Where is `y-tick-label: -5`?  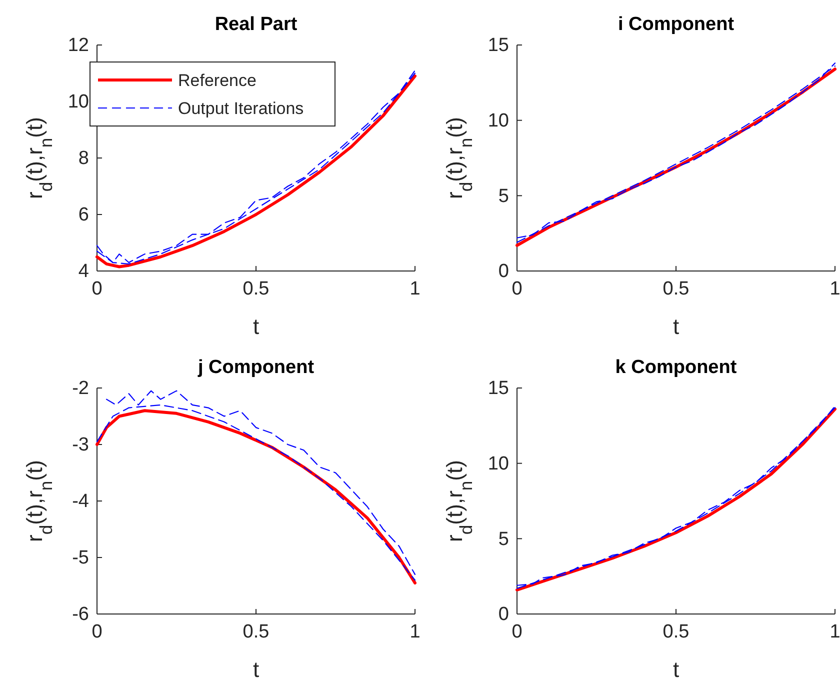
y-tick-label: -5 is located at coordinates (80, 558).